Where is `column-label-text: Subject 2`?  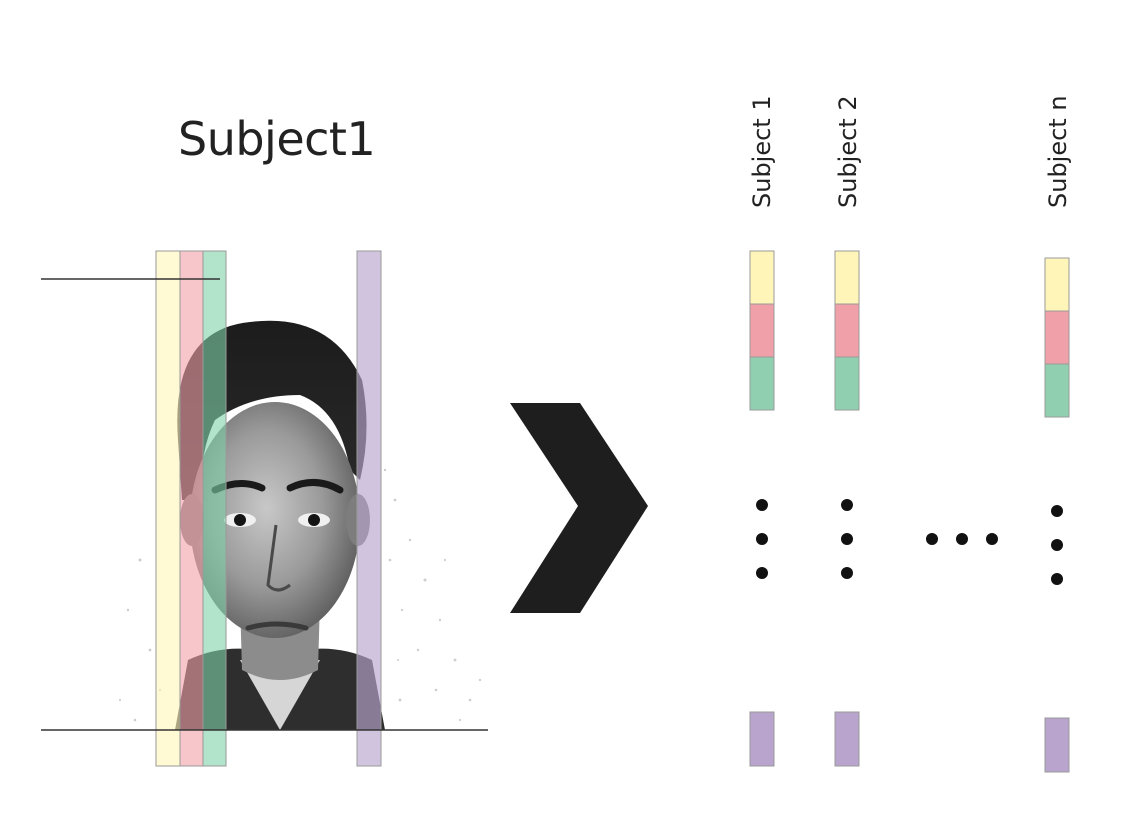 column-label-text: Subject 2 is located at coordinates (848, 151).